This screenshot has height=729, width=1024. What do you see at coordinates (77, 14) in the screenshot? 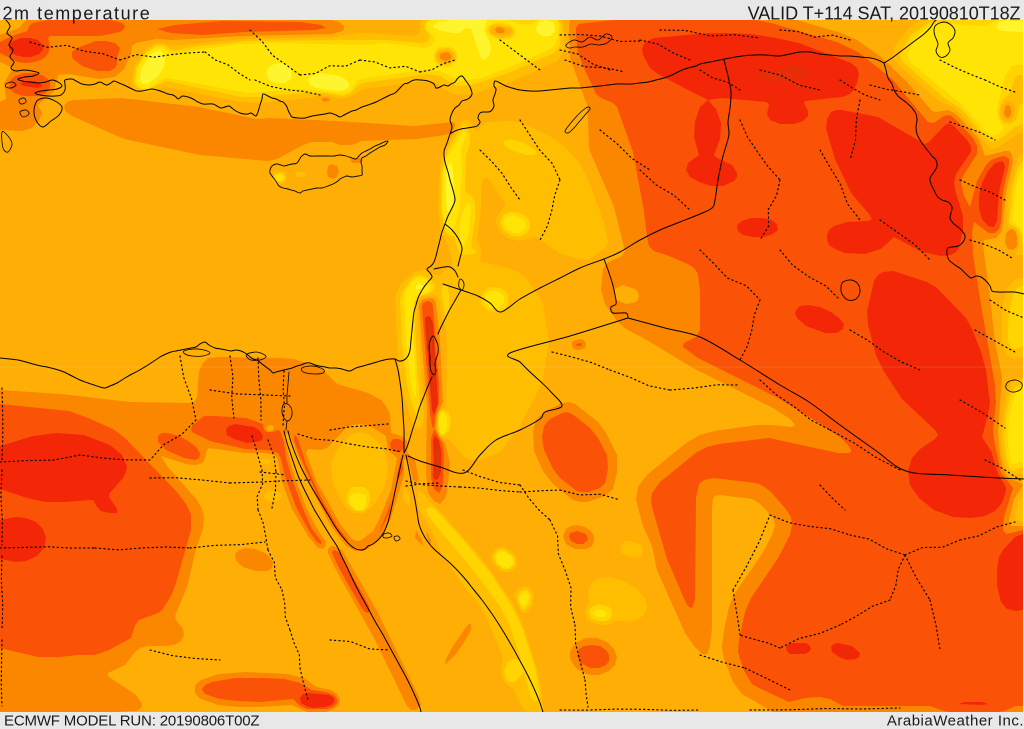
I see `svg-text: 2m temperature` at bounding box center [77, 14].